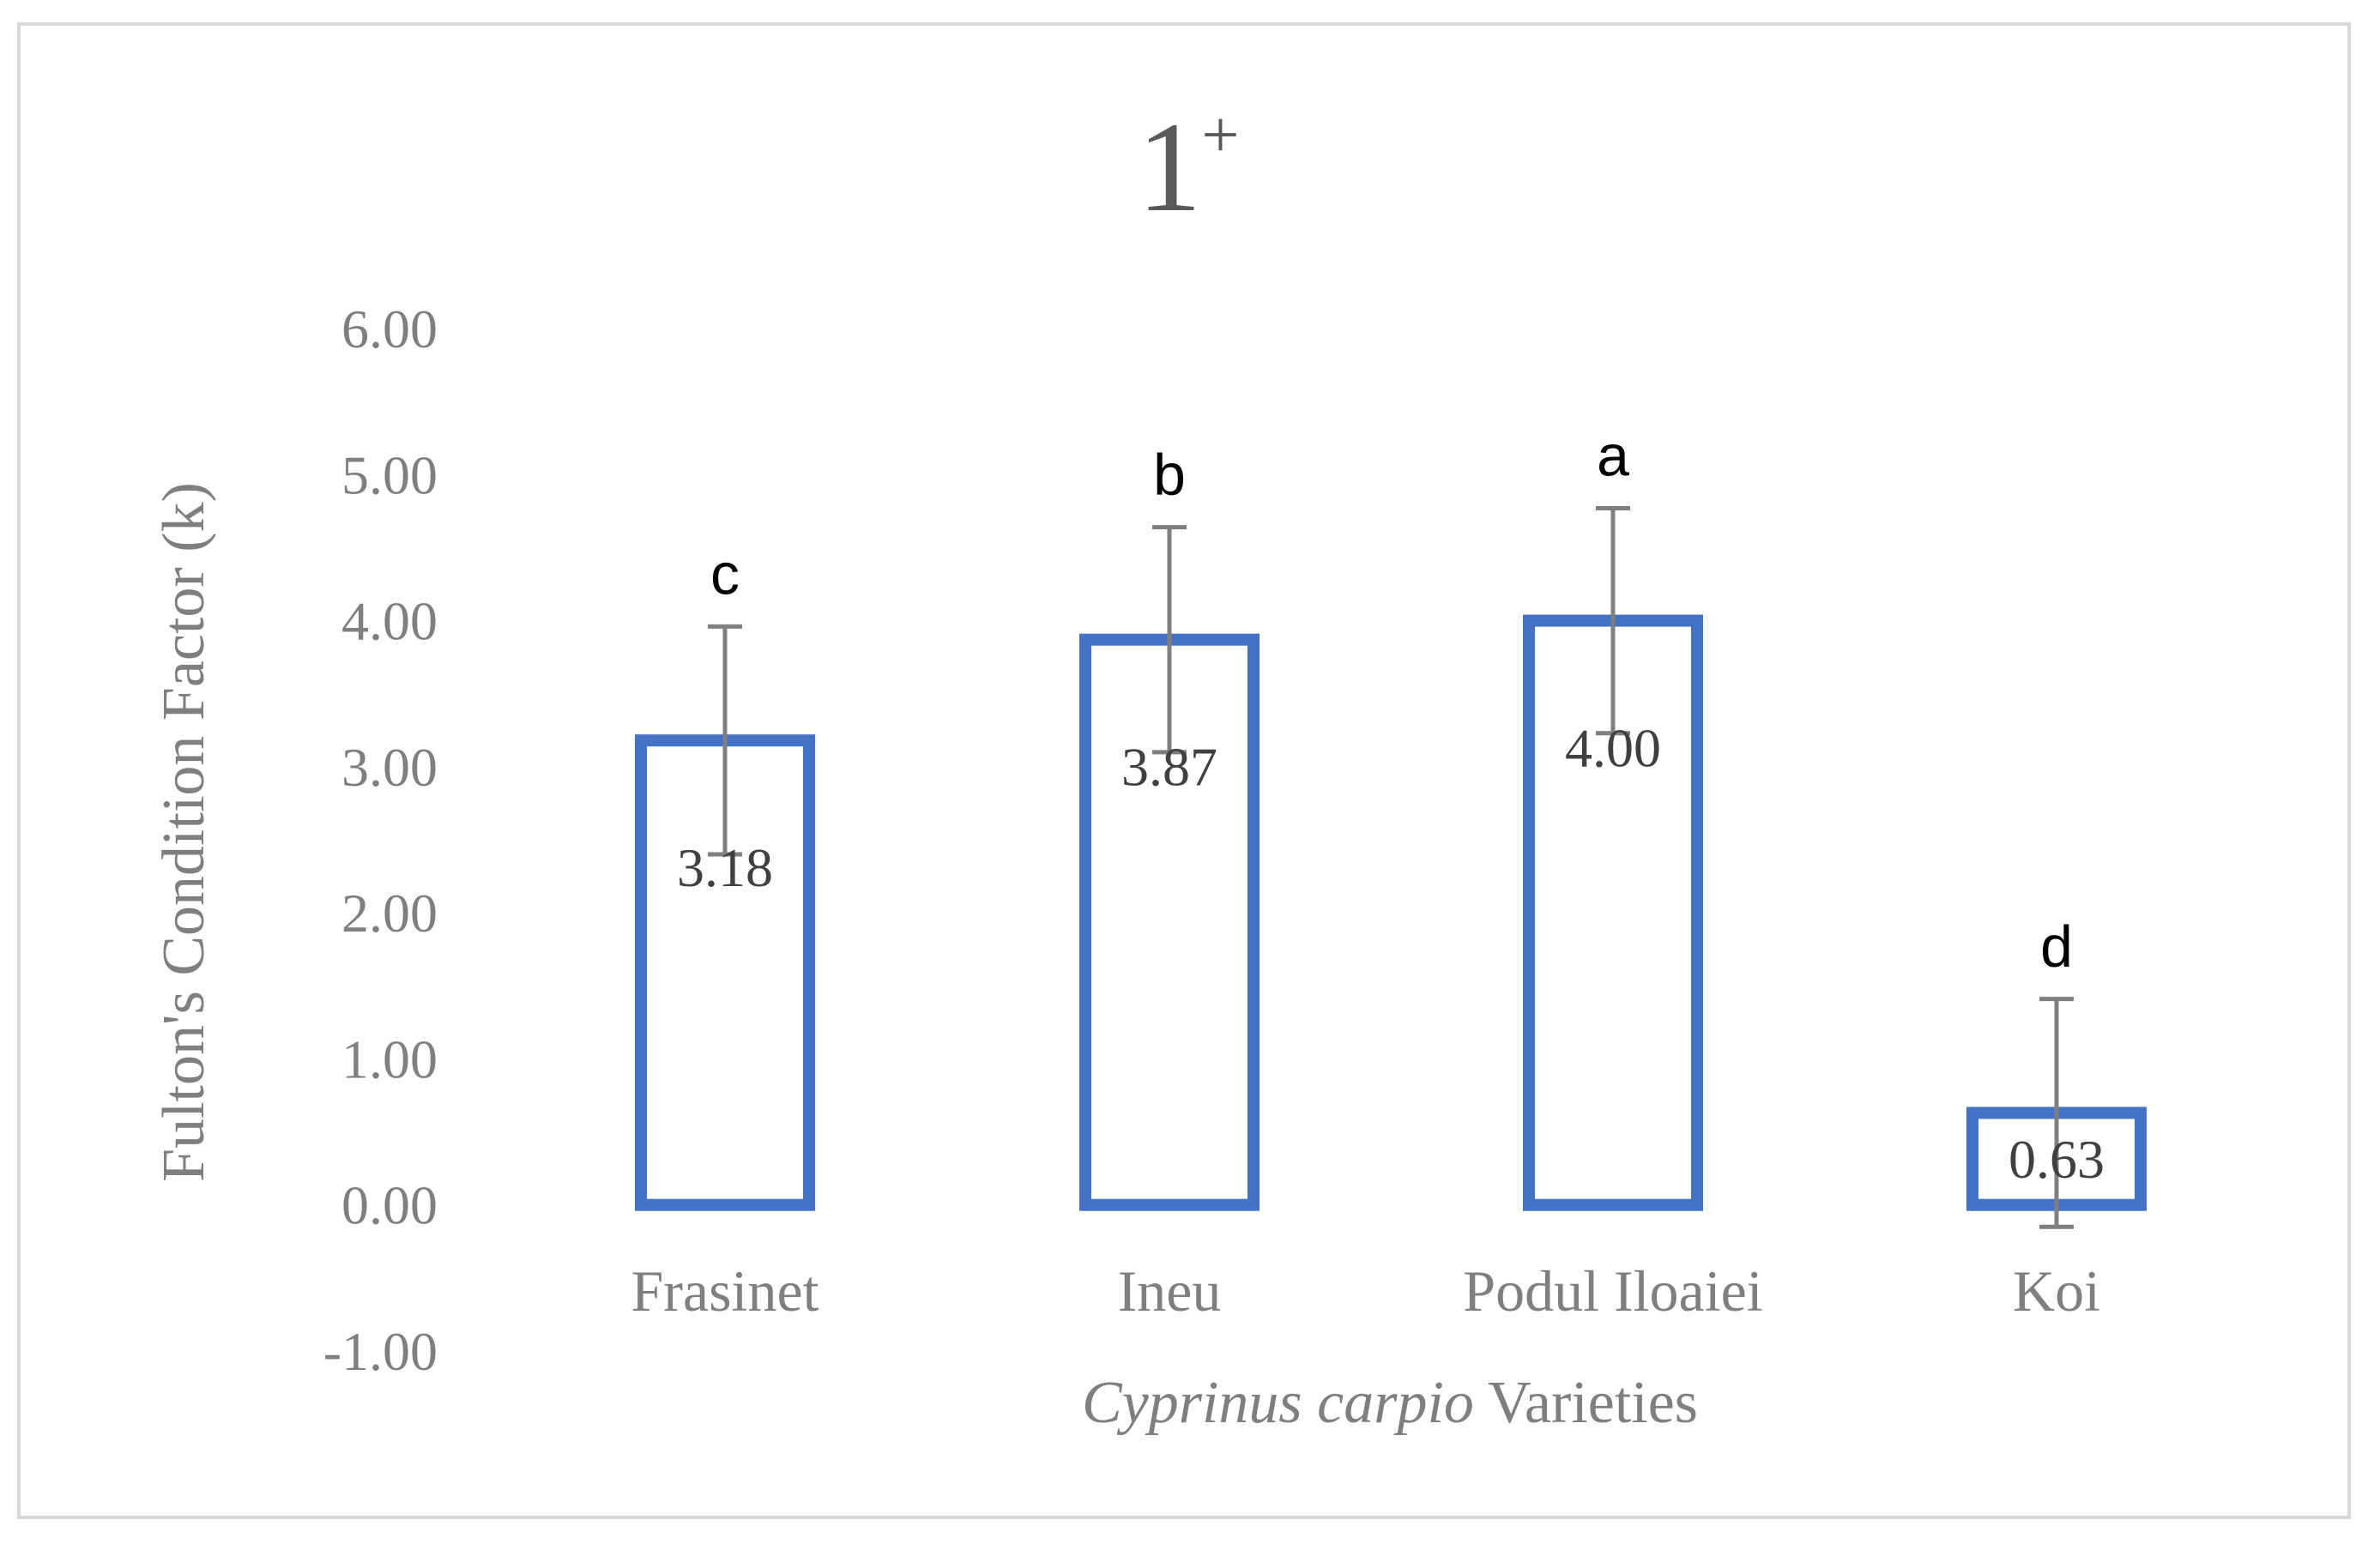 Image resolution: width=2380 pixels, height=1544 pixels. Describe the element at coordinates (1170, 167) in the screenshot. I see `chart-title-main: 1` at that location.